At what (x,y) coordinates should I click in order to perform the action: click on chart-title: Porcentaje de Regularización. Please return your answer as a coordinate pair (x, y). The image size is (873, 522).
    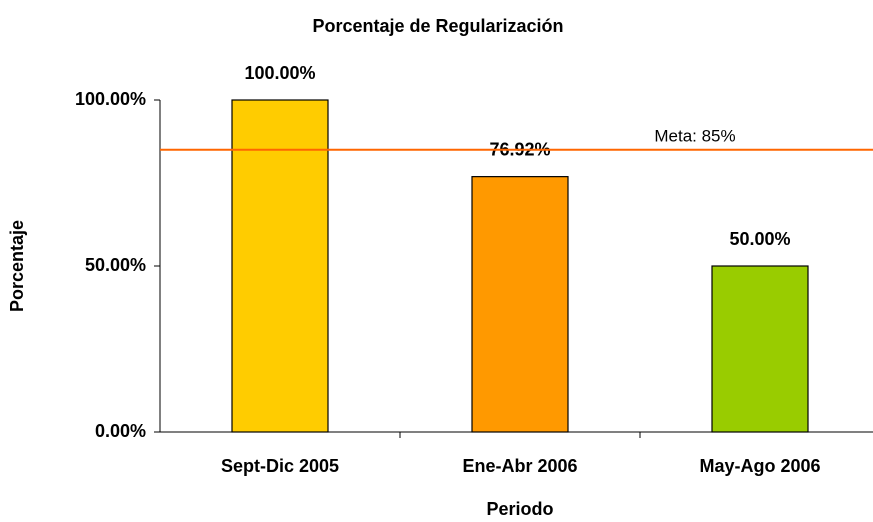
    Looking at the image, I should click on (437, 26).